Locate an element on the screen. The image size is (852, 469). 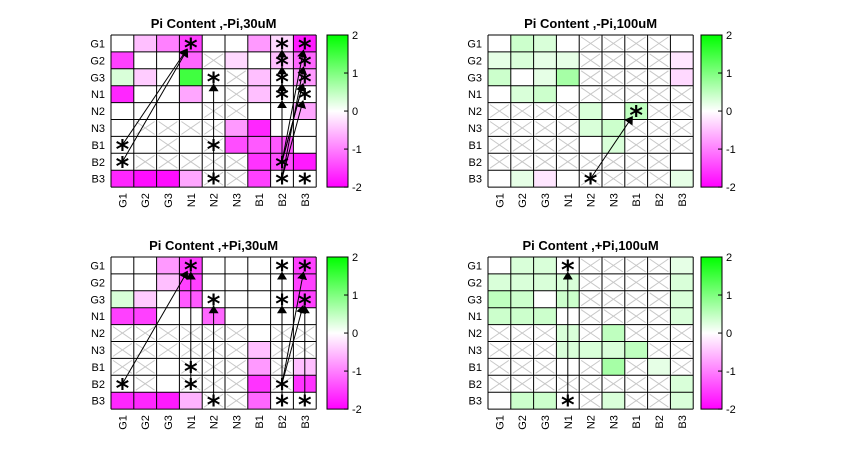
x-tick-label: B2 is located at coordinates (660, 421).